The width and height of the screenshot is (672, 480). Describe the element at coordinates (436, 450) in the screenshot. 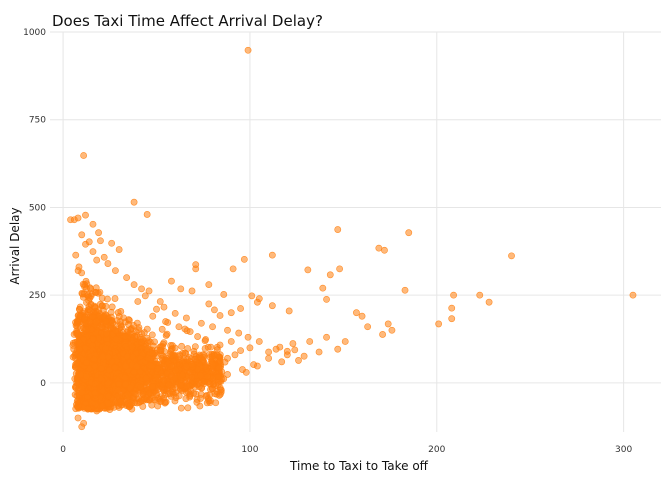

I see `x-tick-label: 200` at that location.